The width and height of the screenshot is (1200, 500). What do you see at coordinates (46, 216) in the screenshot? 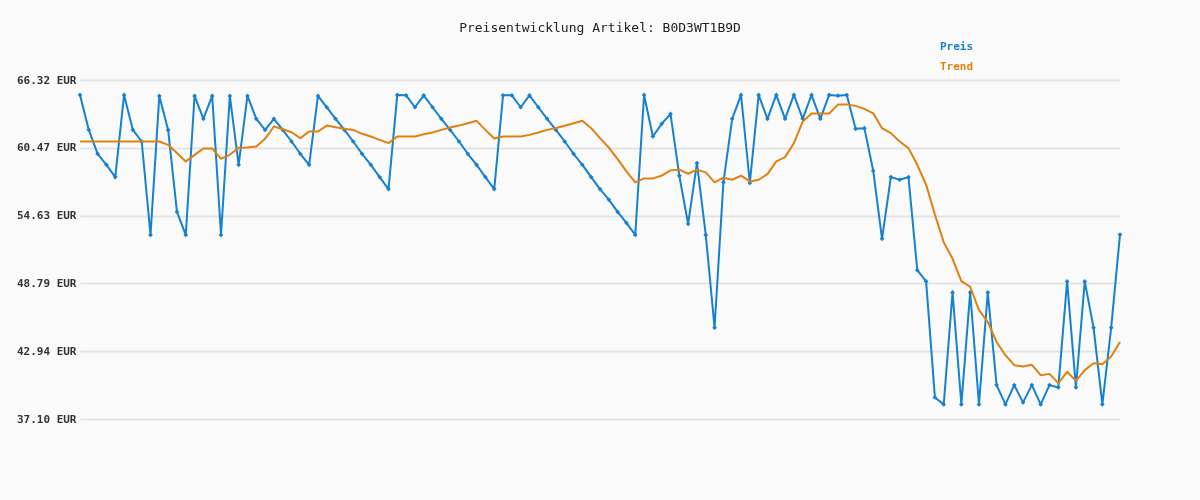
I see `y-tick-label: 54.63 EUR` at bounding box center [46, 216].